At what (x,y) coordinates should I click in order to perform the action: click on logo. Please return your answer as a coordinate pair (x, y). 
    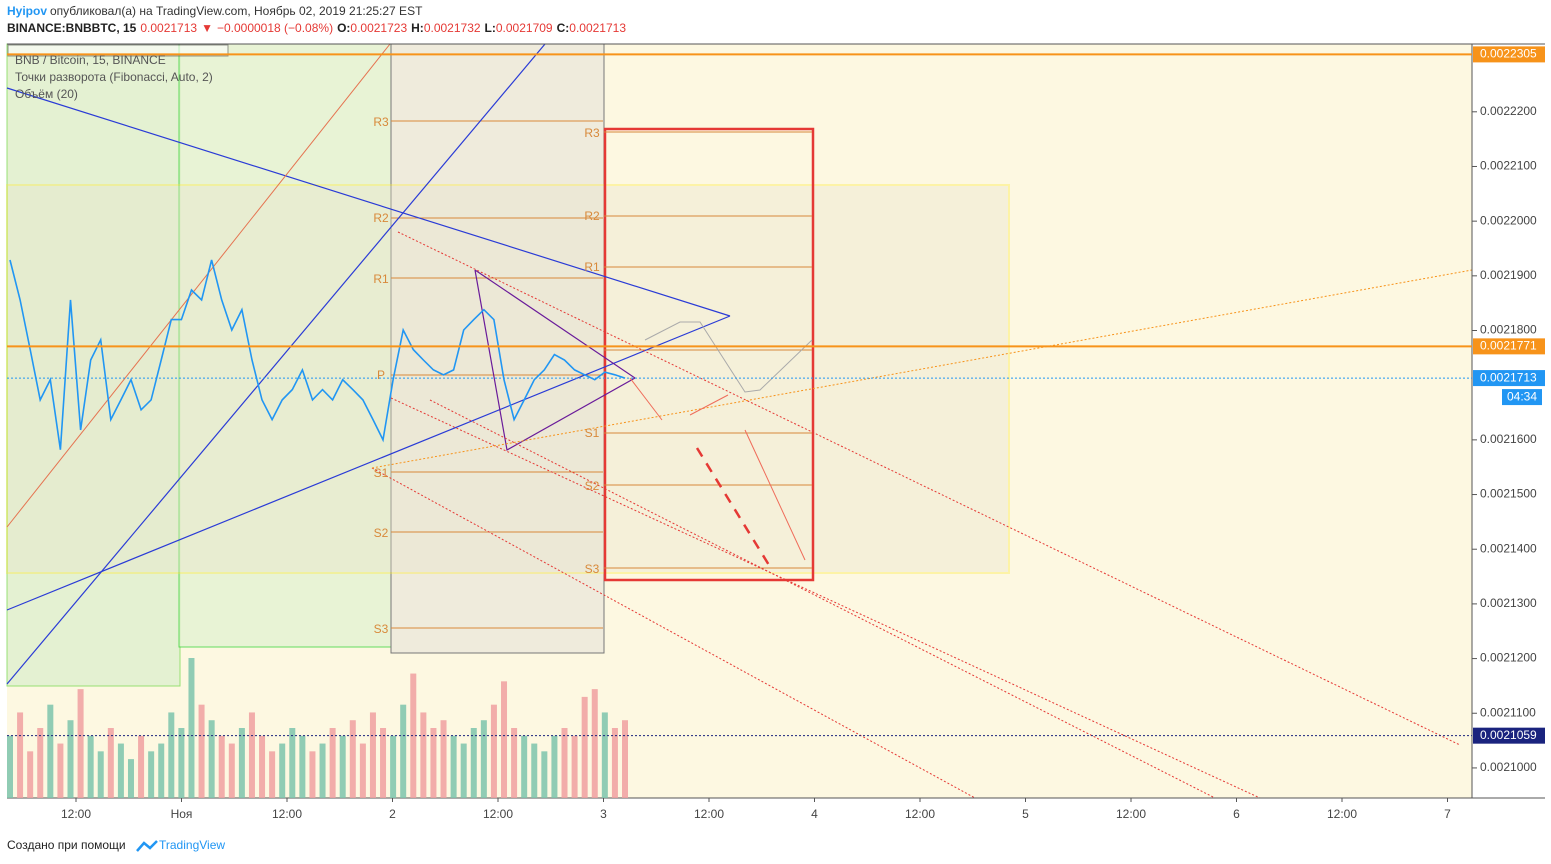
    Looking at the image, I should click on (147, 846).